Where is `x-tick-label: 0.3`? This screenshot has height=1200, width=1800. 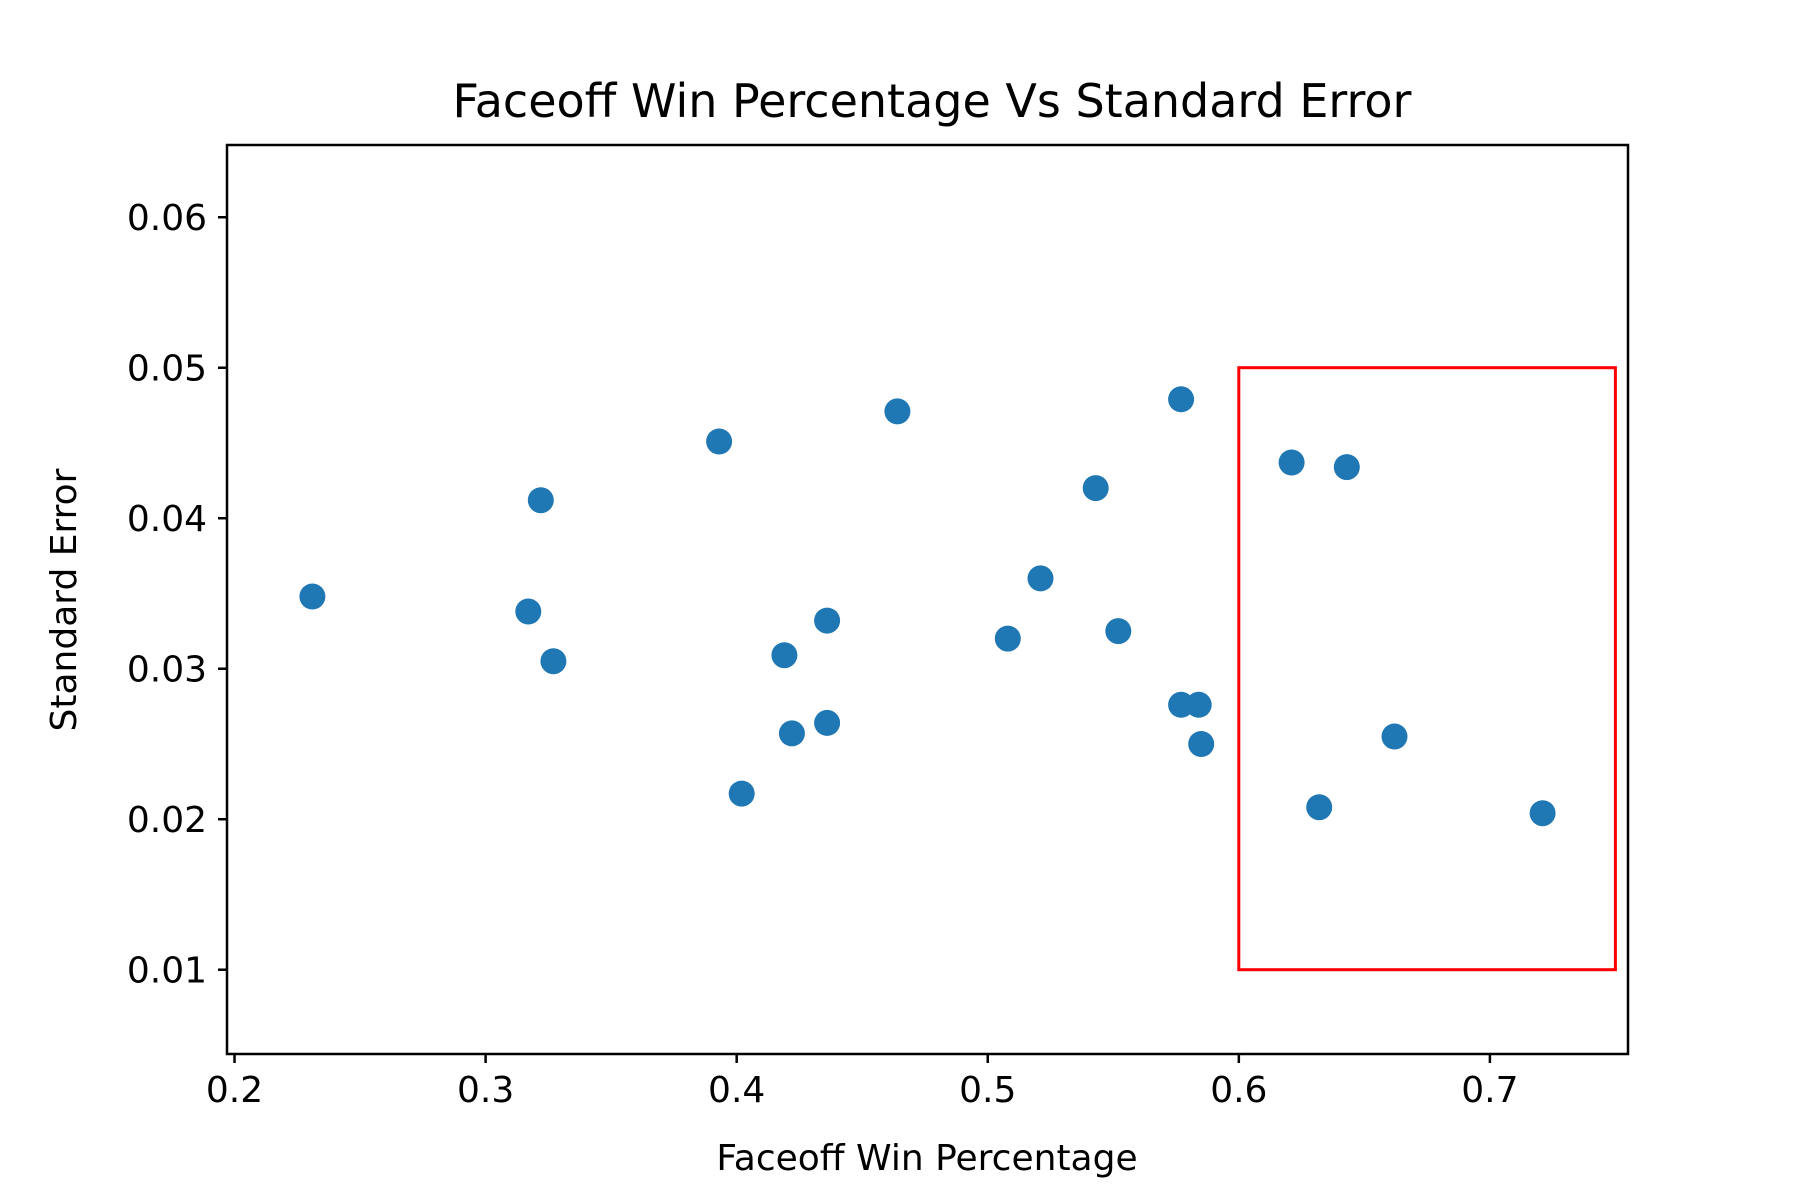
x-tick-label: 0.3 is located at coordinates (485, 1090).